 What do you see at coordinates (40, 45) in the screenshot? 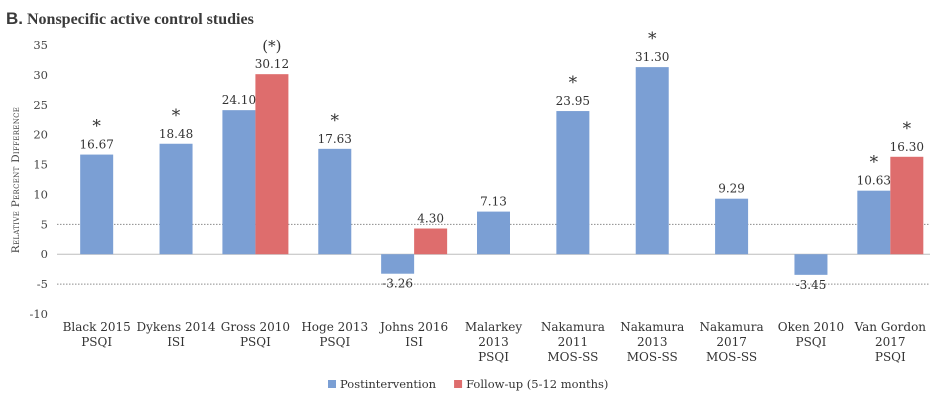
I see `y-tick-label: 35` at bounding box center [40, 45].